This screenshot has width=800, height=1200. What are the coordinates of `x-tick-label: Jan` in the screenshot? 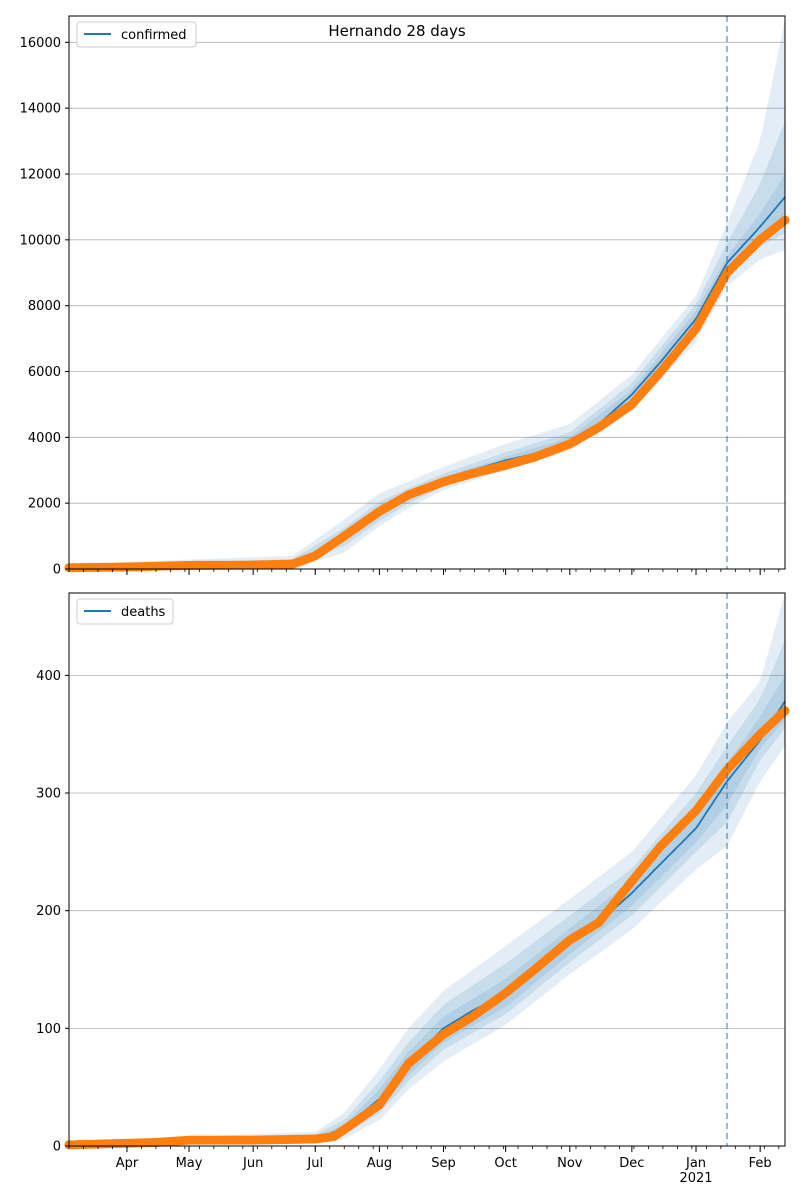 It's located at (695, 1163).